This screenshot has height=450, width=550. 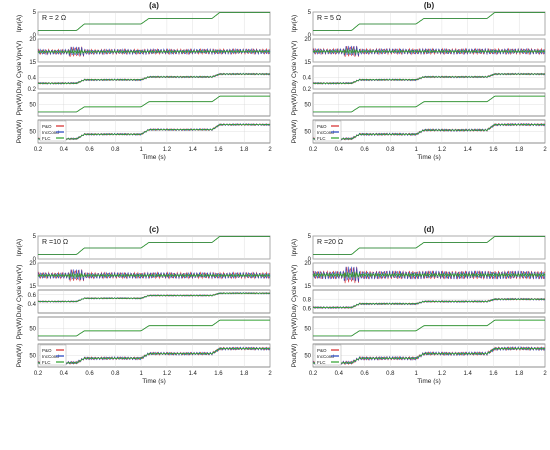 What do you see at coordinates (54, 18) in the screenshot?
I see `condition-label: R = 2 Ω` at bounding box center [54, 18].